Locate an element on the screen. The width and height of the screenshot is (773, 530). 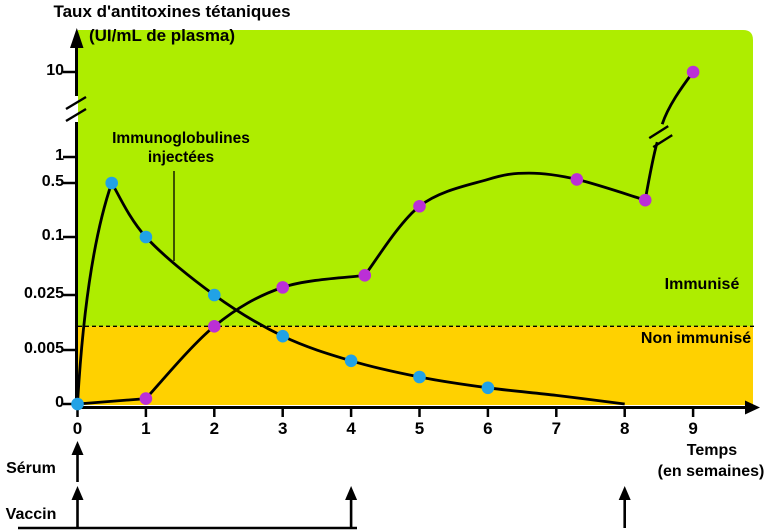
x-axis-title-line1: Temps is located at coordinates (712, 450).